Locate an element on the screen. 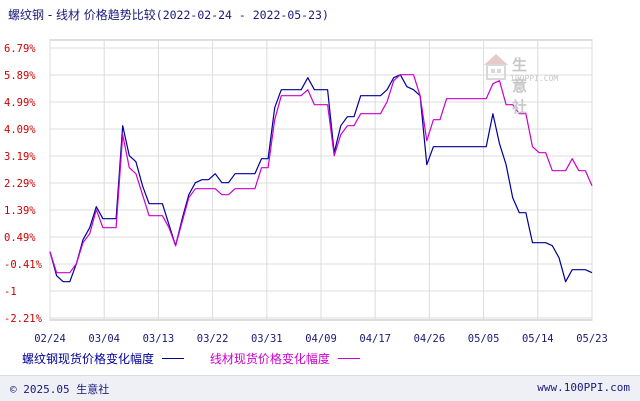  x-tick-label: 05/14 is located at coordinates (538, 339).